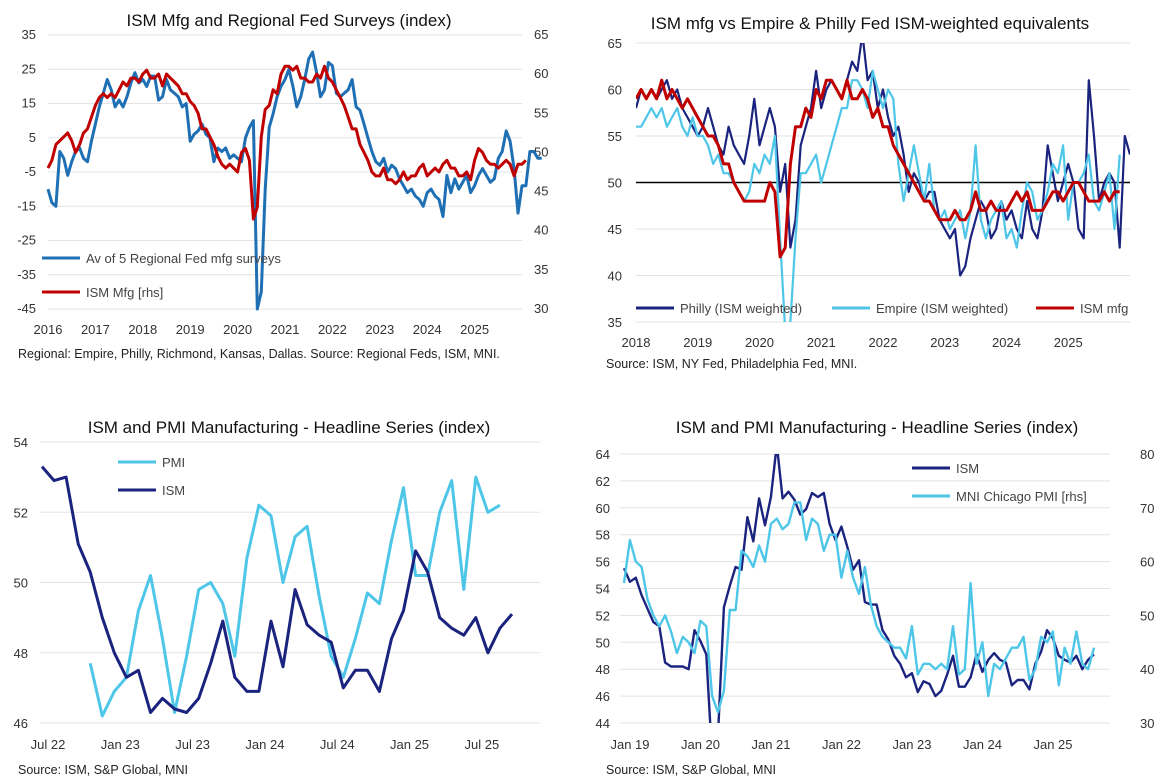  What do you see at coordinates (29, 68) in the screenshot?
I see `left-tick-label: 25` at bounding box center [29, 68].